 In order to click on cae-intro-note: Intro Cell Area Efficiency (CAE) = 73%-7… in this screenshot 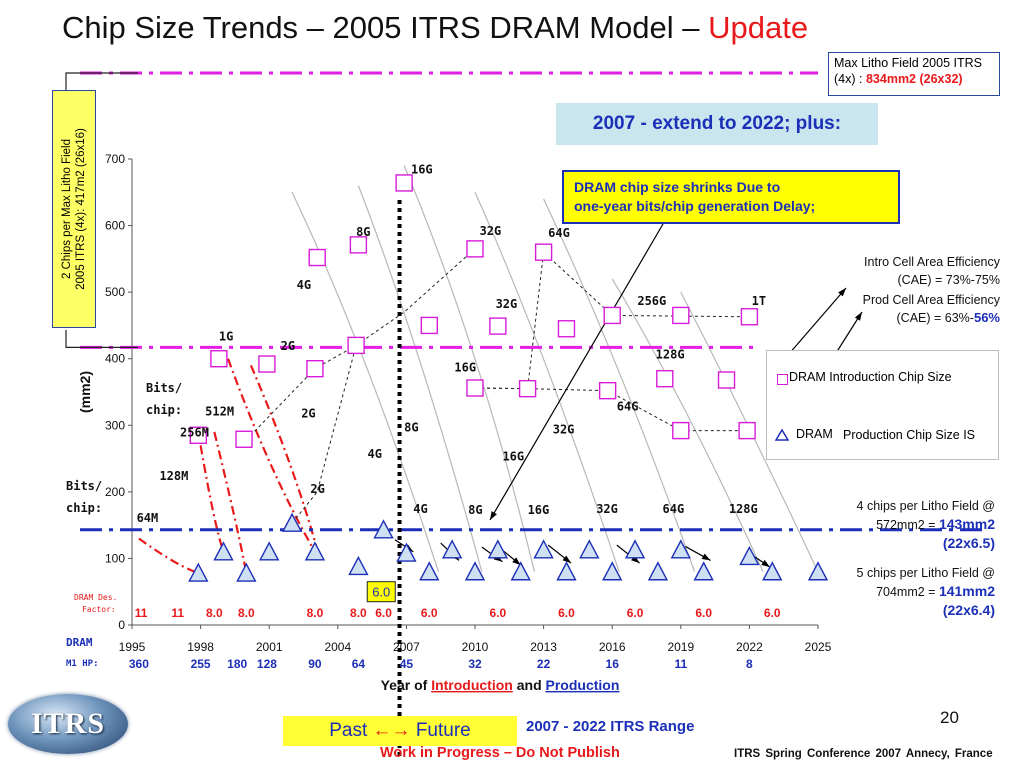, I will do `click(900, 271)`.